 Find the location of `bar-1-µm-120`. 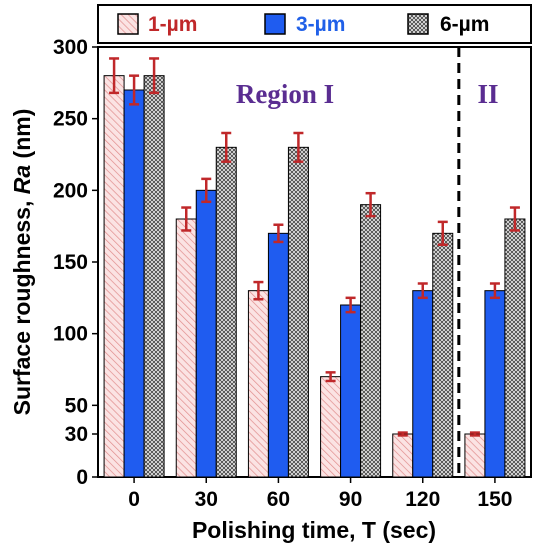

bar-1-µm-120 is located at coordinates (403, 455).